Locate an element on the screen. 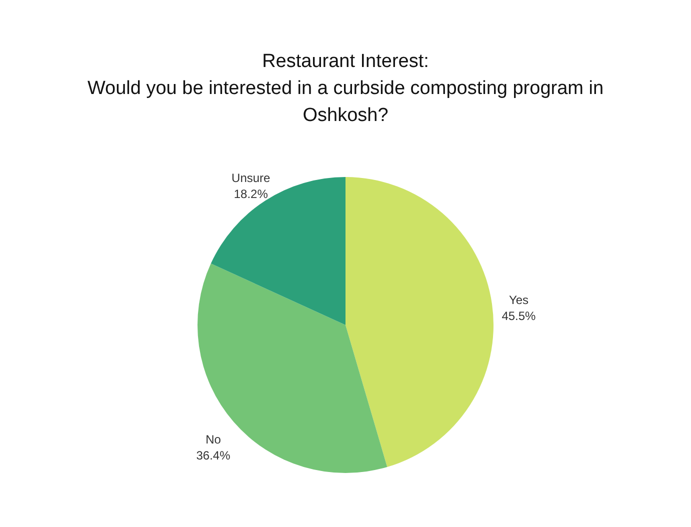 The width and height of the screenshot is (691, 527). slice-label: Yes is located at coordinates (518, 300).